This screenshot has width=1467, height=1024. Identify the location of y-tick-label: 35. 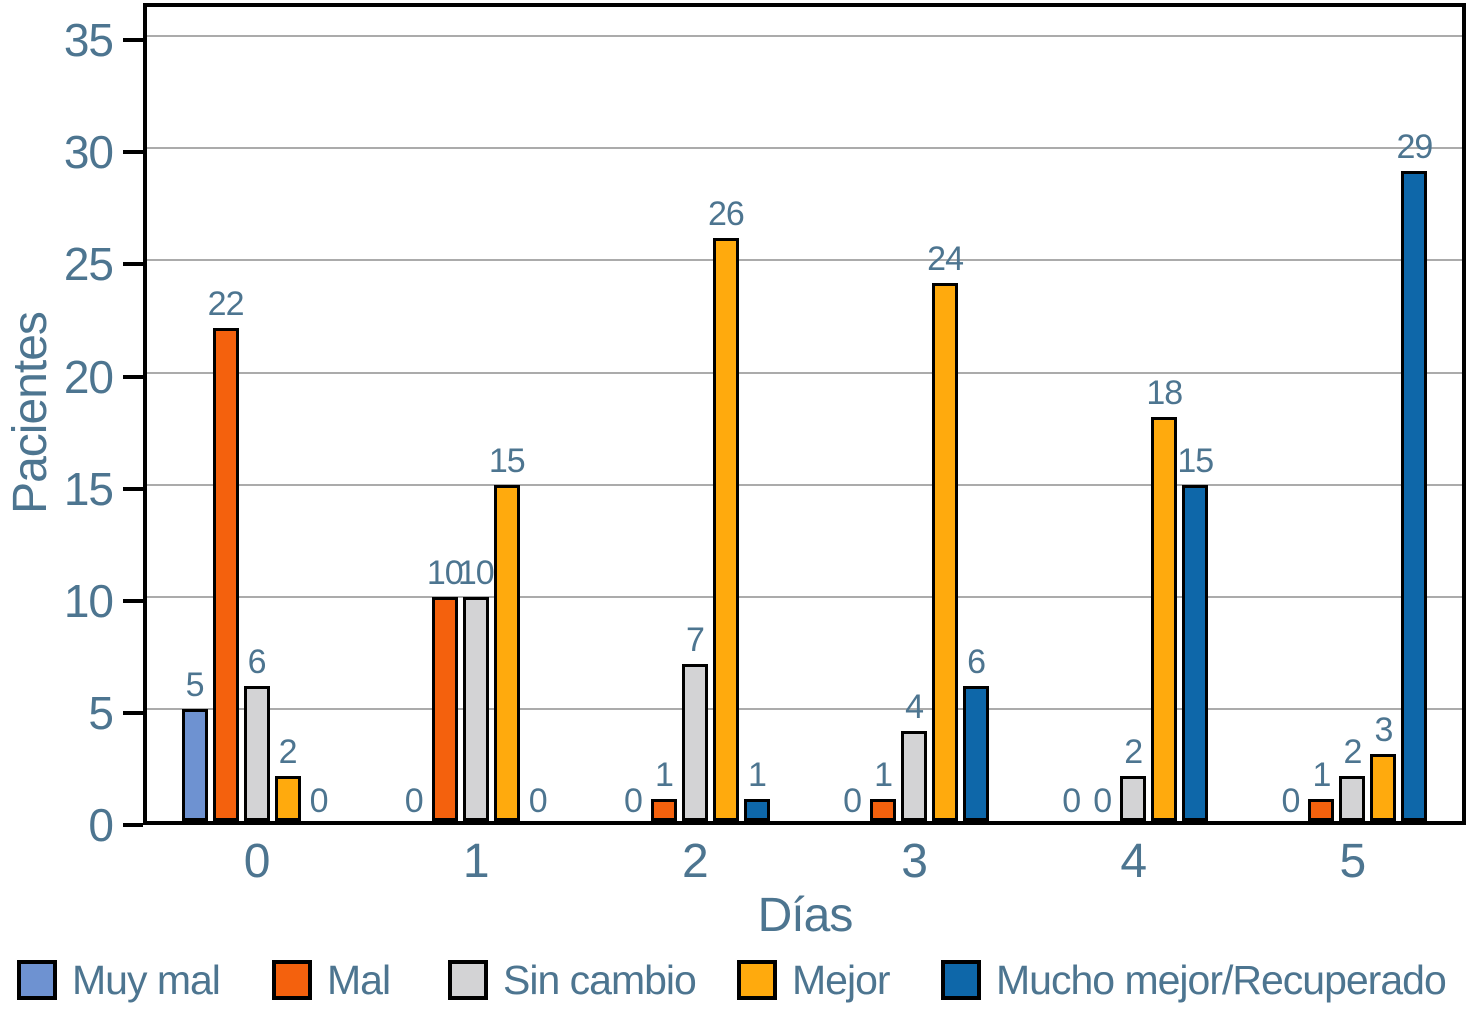
(88, 40).